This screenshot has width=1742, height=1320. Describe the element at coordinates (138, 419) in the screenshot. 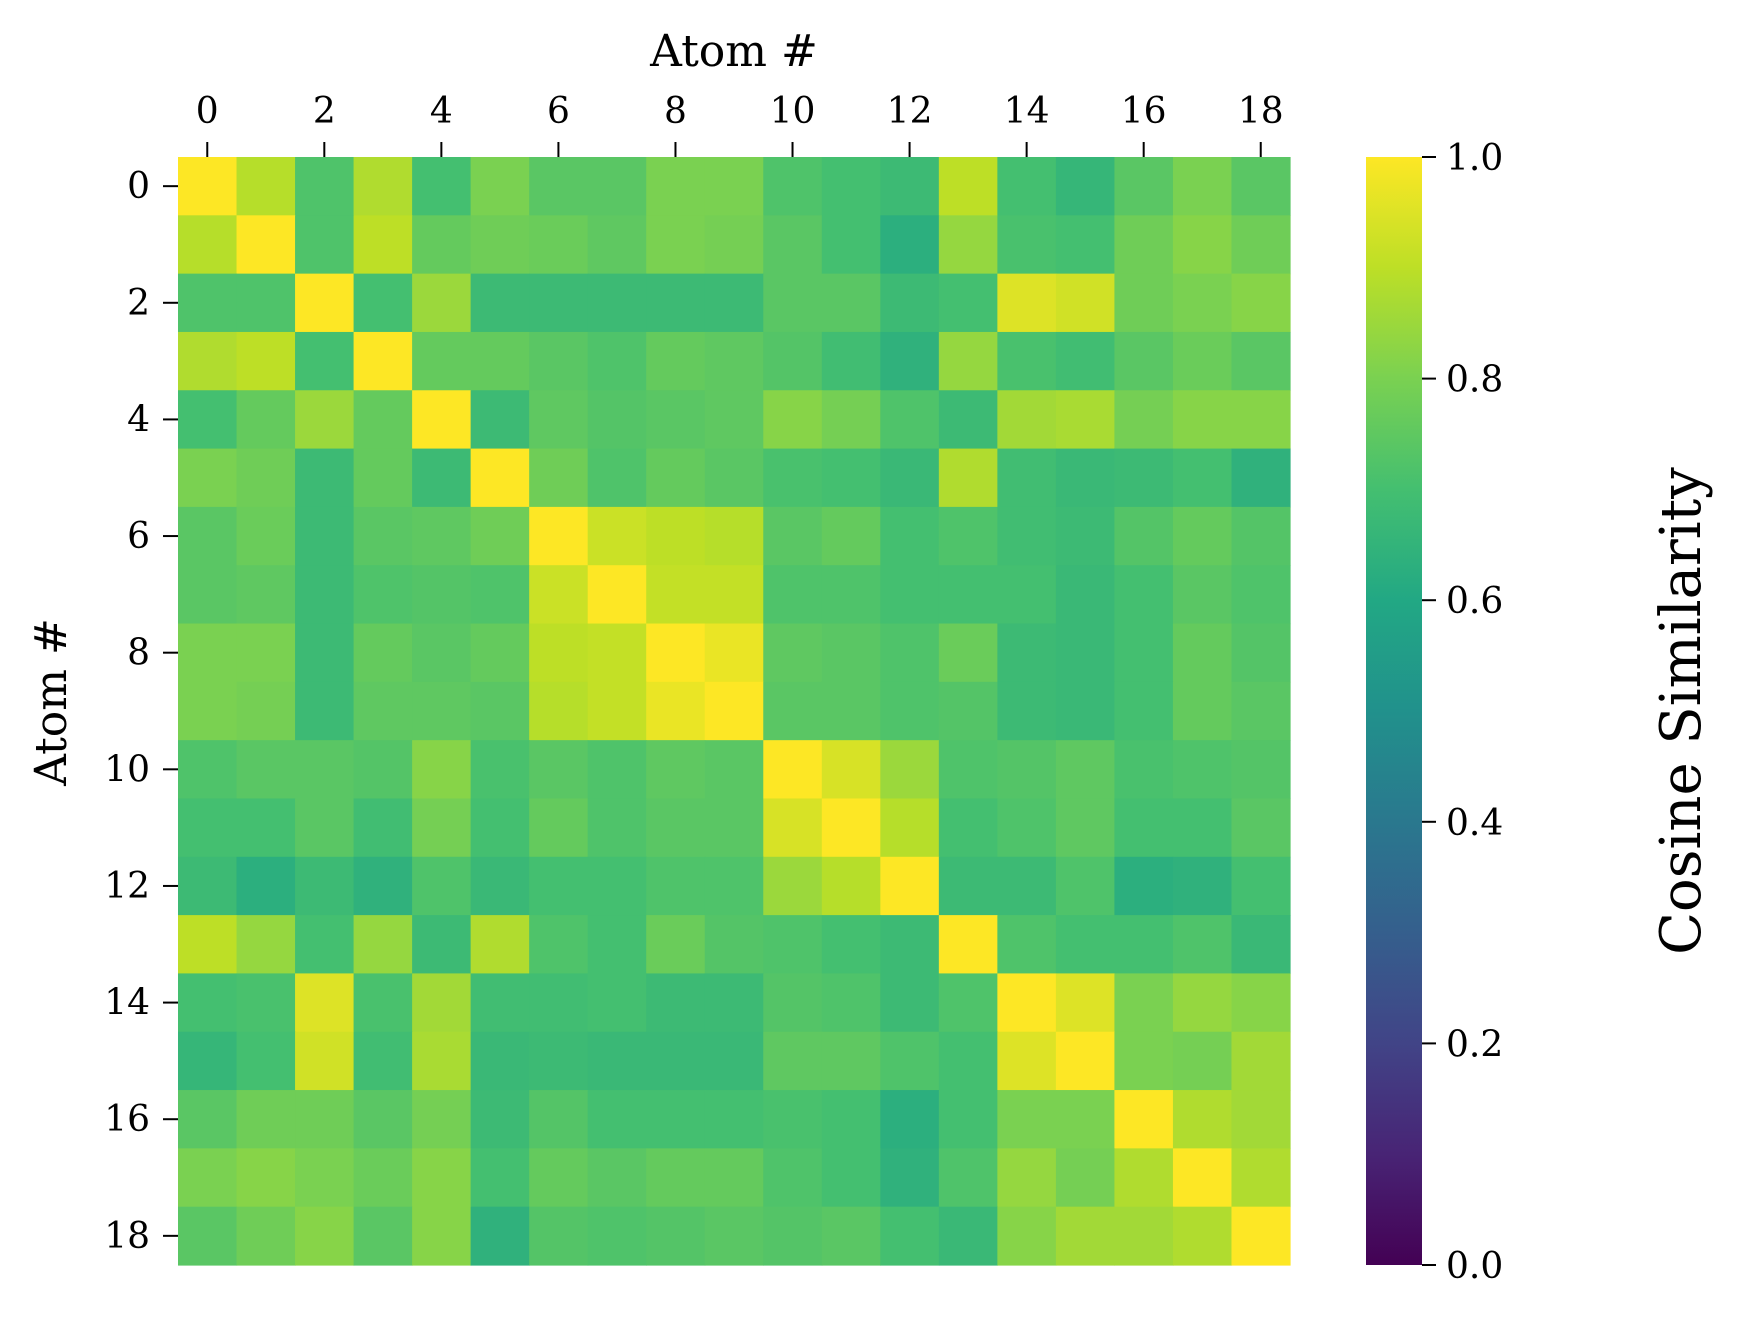

I see `y-tick-label: 4` at that location.